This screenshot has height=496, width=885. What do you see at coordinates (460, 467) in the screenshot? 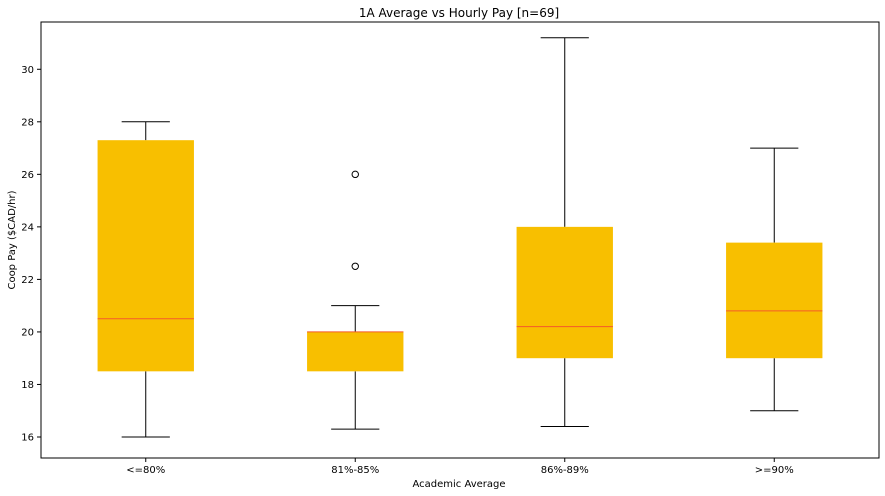
I see `x-axis: <=80% 81%-85% 86%-89% >=90%` at bounding box center [460, 467].